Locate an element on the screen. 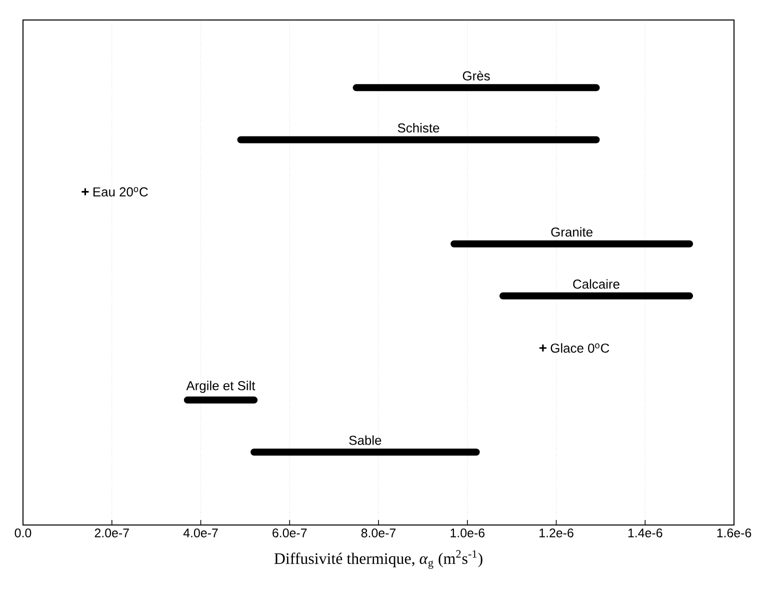 Image resolution: width=765 pixels, height=615 pixels. x-tick-label: 0.0 is located at coordinates (23, 533).